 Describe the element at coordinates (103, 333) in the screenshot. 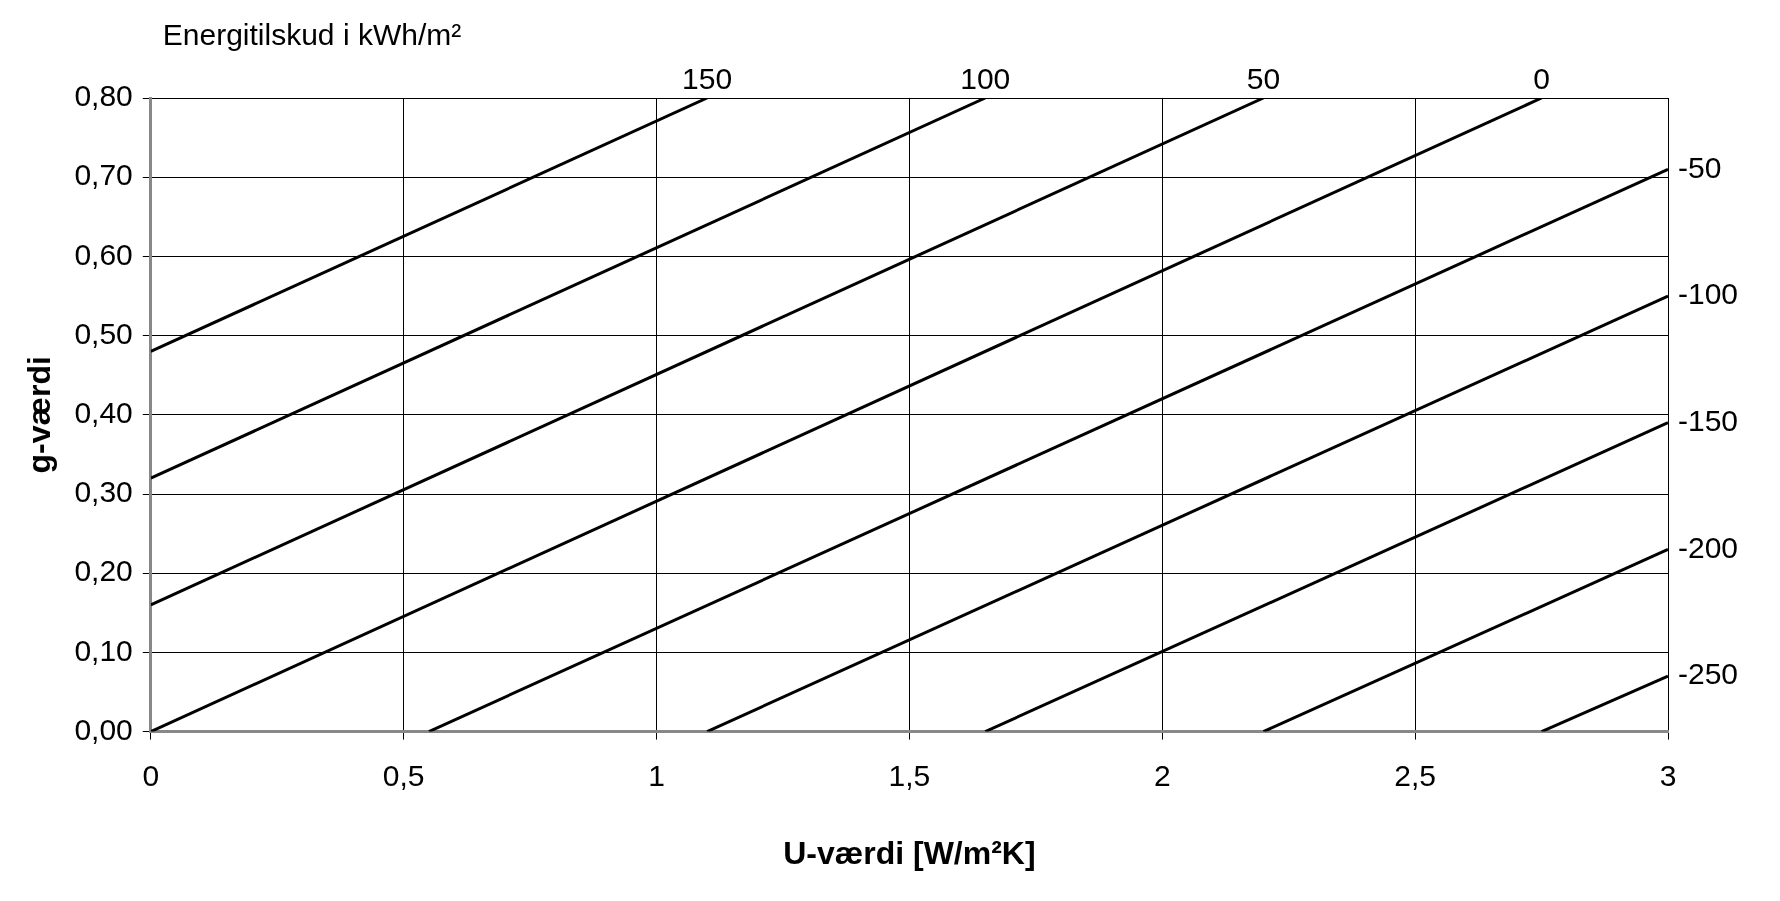

I see `y-tick-label: 0,50` at that location.